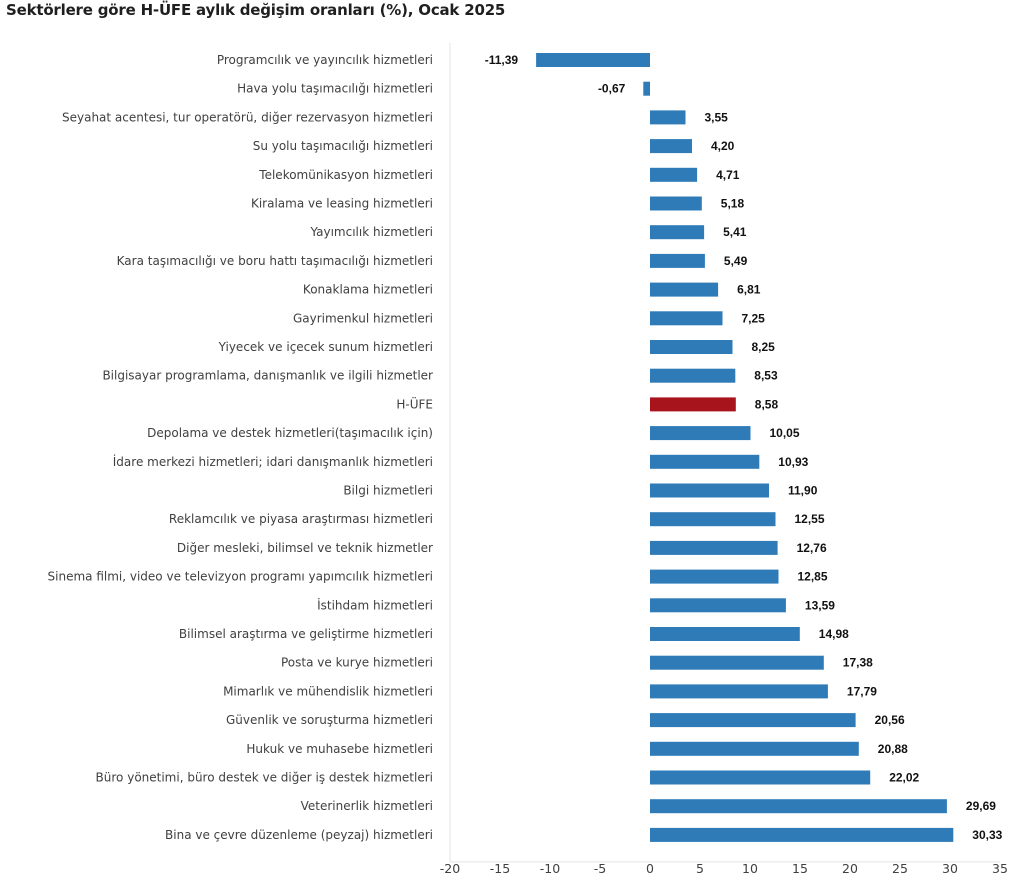  I want to click on data-label: 8,25, so click(764, 347).